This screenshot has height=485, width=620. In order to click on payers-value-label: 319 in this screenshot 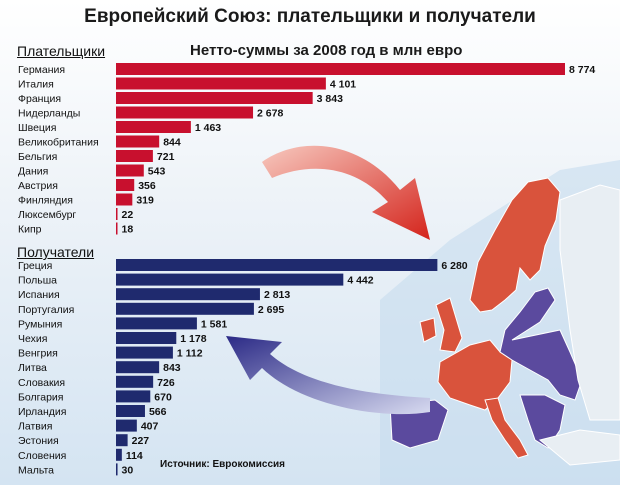, I will do `click(145, 201)`.